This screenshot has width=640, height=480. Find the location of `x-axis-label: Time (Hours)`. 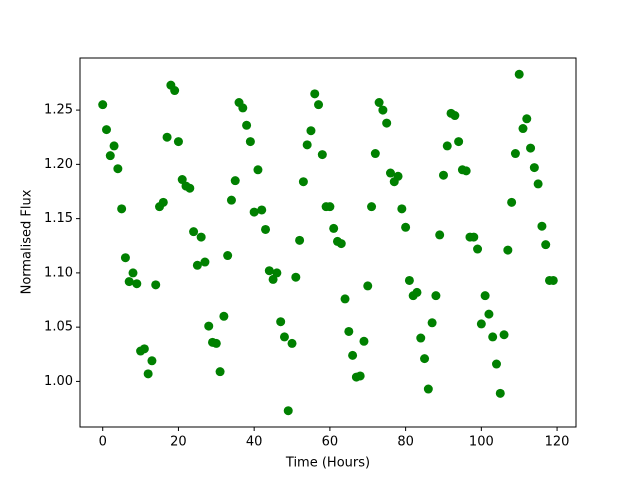

x-axis-label: Time (Hours) is located at coordinates (327, 463).